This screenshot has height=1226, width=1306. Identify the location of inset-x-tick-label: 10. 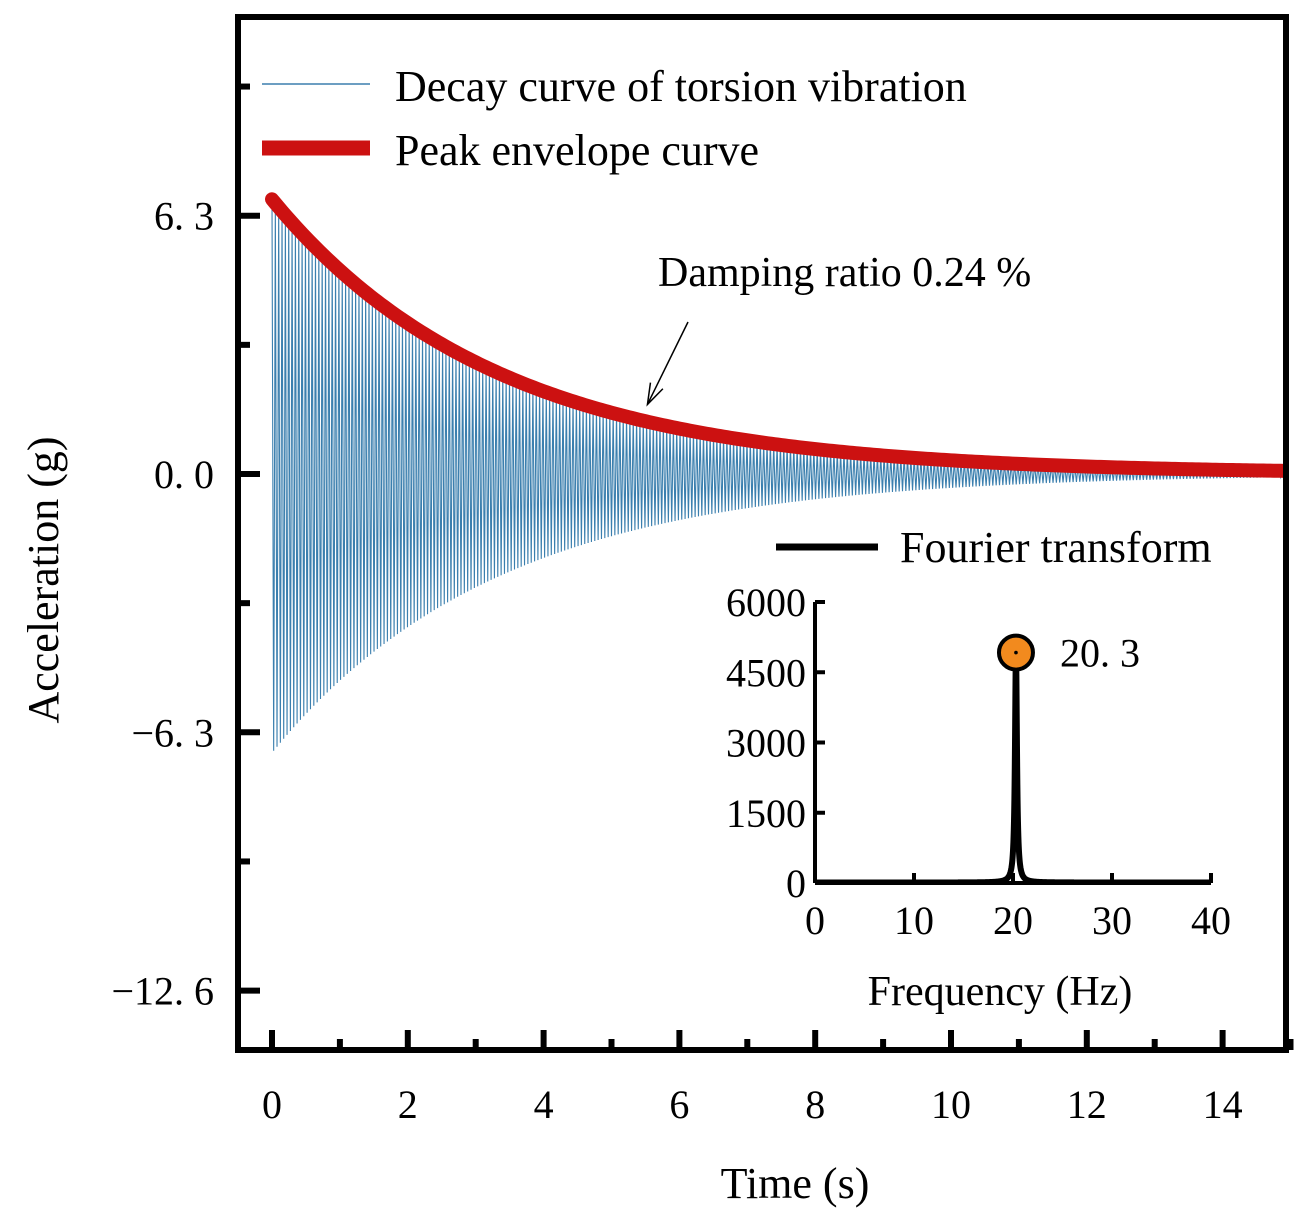
(914, 920).